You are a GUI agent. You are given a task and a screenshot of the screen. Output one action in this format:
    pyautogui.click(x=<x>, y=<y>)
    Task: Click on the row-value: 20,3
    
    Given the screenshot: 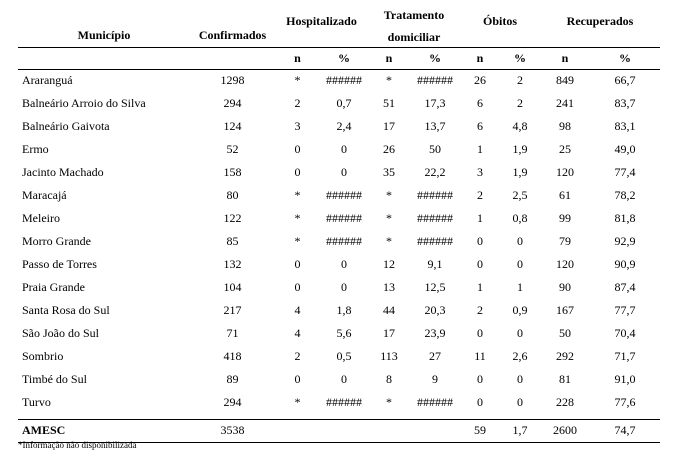 What is the action you would take?
    pyautogui.click(x=435, y=310)
    